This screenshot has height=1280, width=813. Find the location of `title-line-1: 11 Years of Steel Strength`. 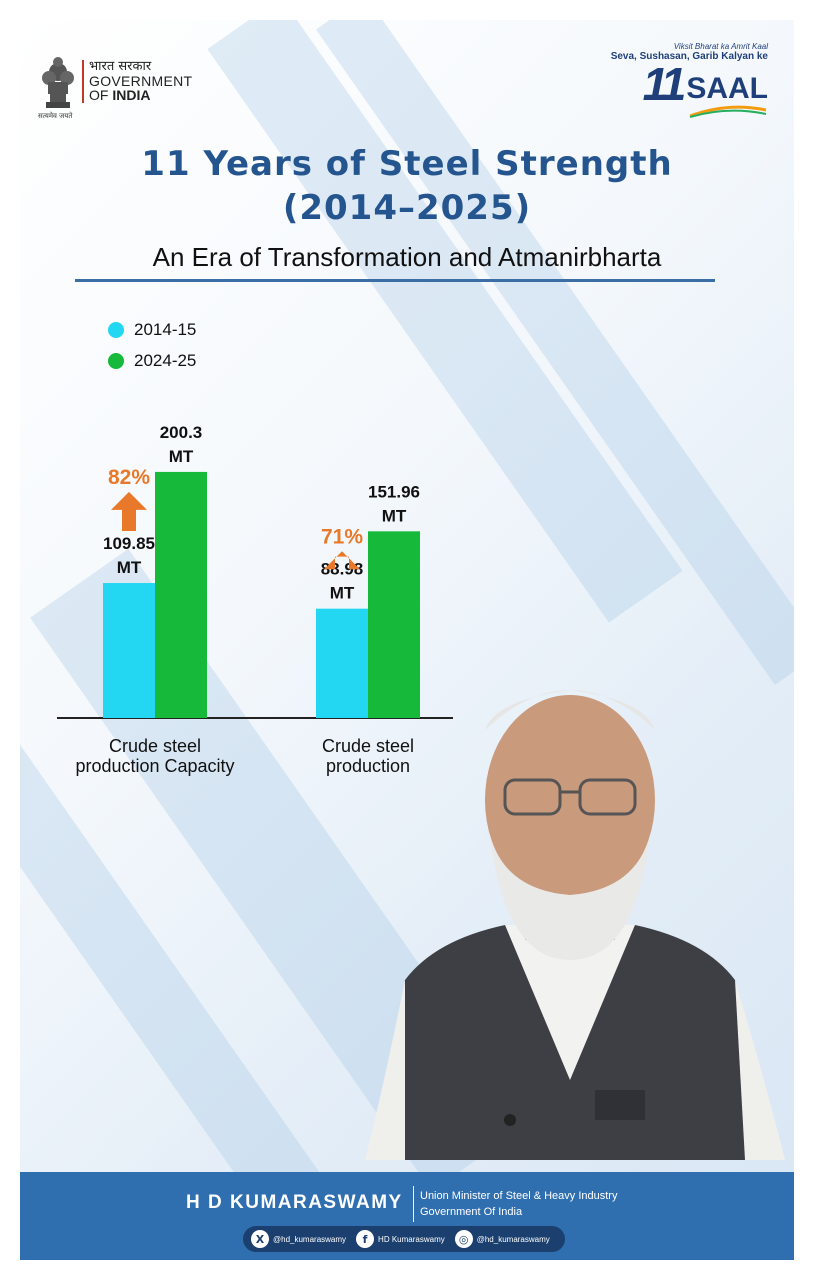

title-line-1: 11 Years of Steel Strength is located at coordinates (407, 164).